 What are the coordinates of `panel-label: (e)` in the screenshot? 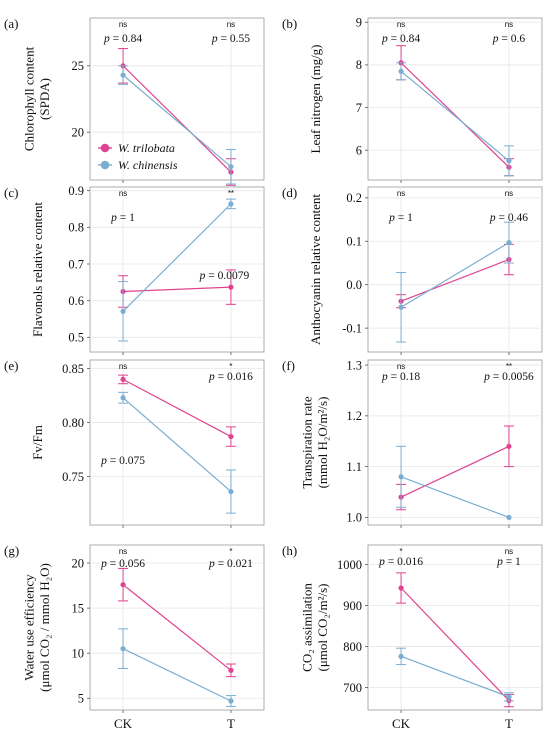 It's located at (11, 365).